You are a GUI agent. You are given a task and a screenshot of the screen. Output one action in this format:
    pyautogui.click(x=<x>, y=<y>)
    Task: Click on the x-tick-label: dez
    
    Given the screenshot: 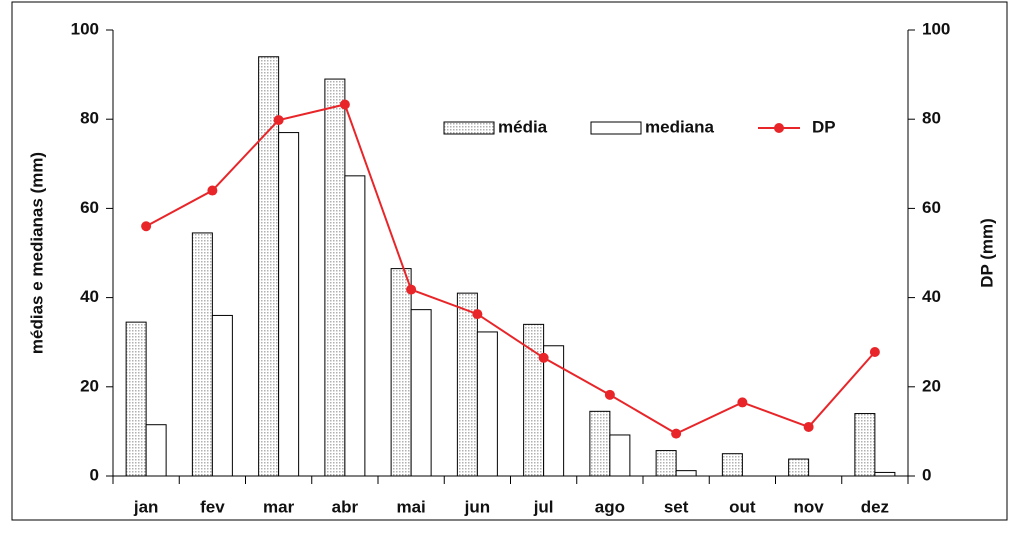 What is the action you would take?
    pyautogui.click(x=875, y=506)
    